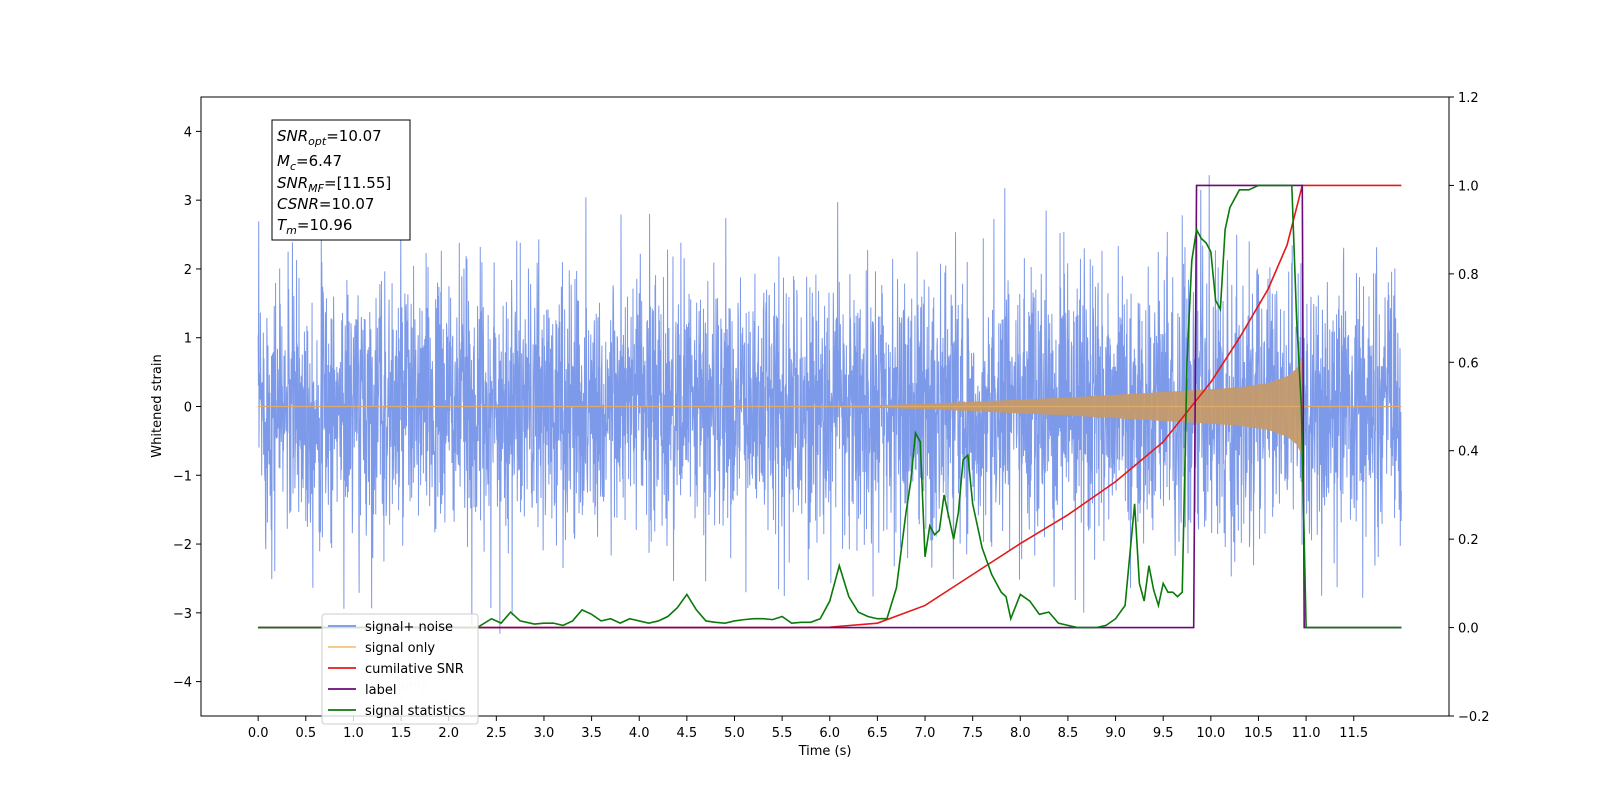 The width and height of the screenshot is (1600, 800). What do you see at coordinates (639, 733) in the screenshot?
I see `x-tick-label: 4.0` at bounding box center [639, 733].